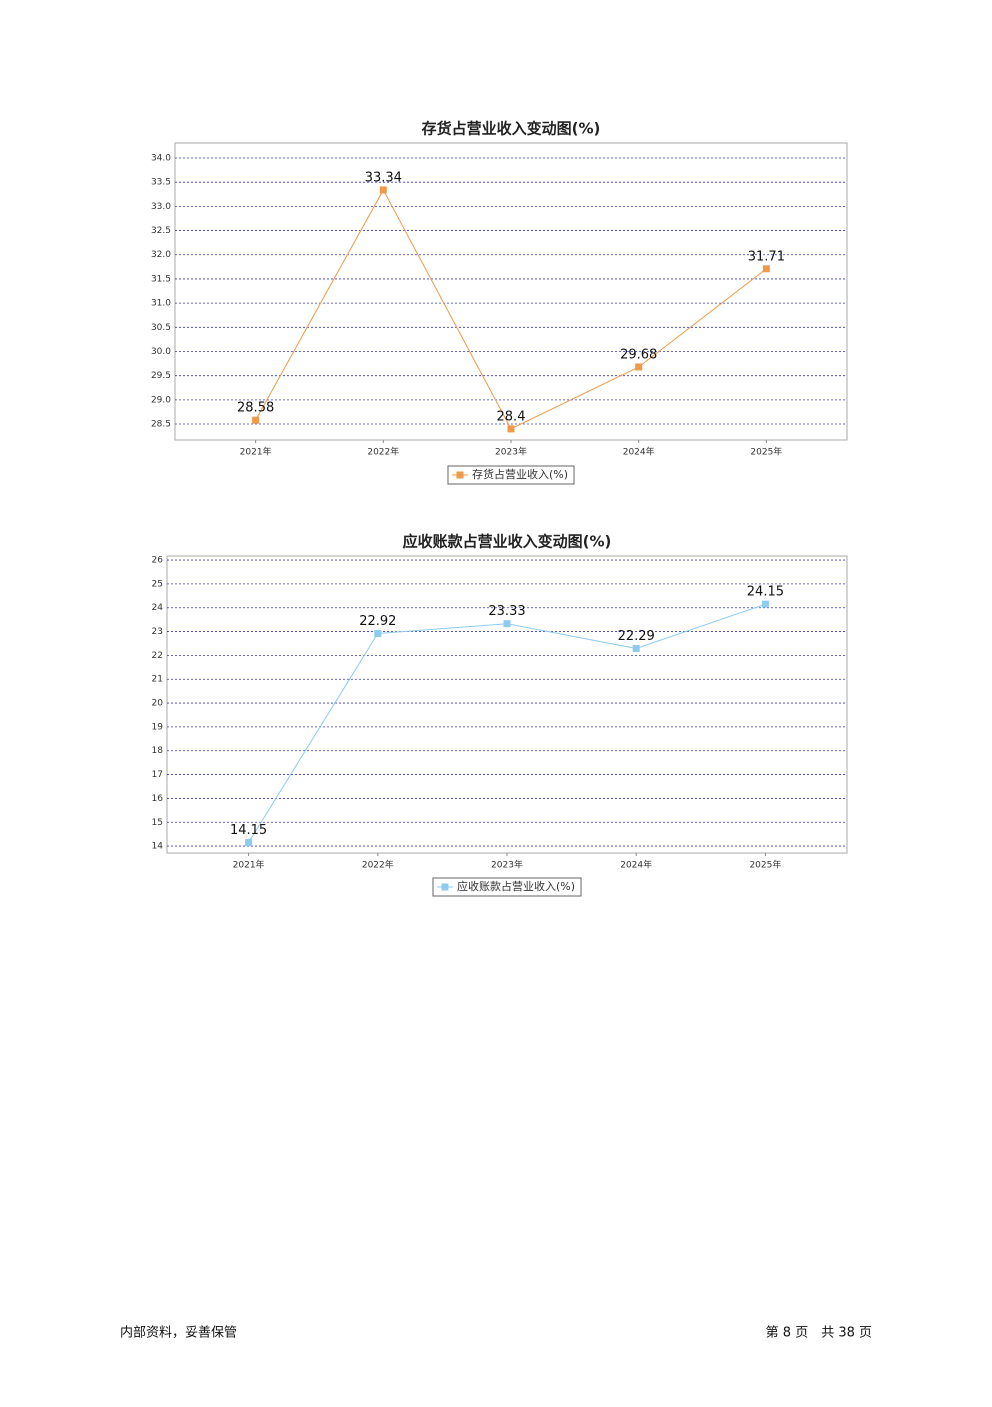 The image size is (992, 1407). Describe the element at coordinates (158, 847) in the screenshot. I see `y-tick-label: 14` at that location.